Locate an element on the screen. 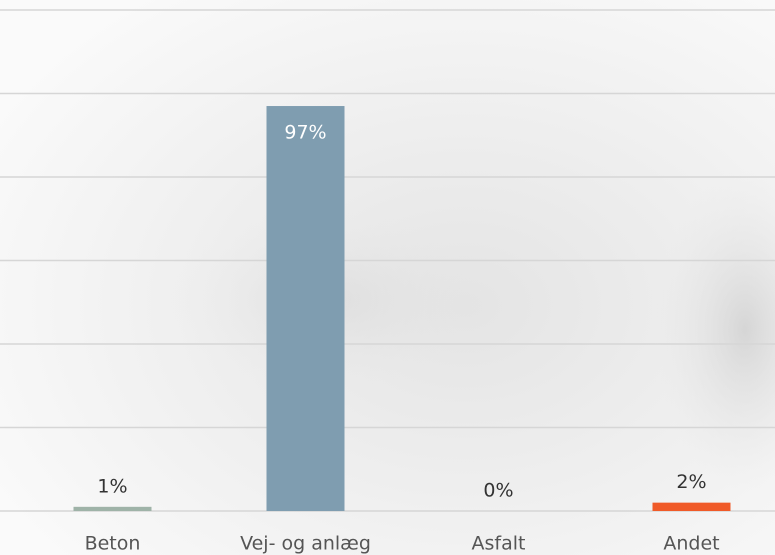 This screenshot has height=555, width=775. x-tick-label: Andet is located at coordinates (691, 544).